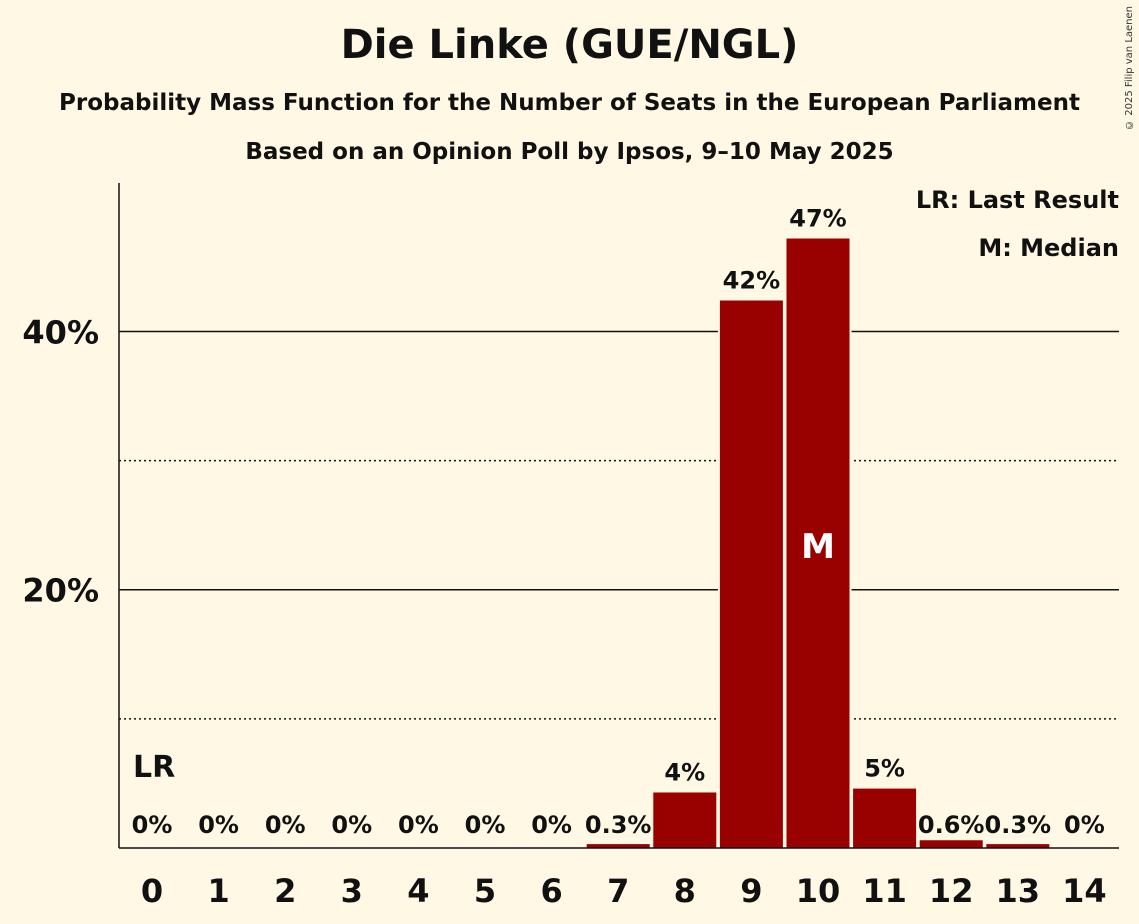 The height and width of the screenshot is (924, 1139). I want to click on data-label-14: 0%, so click(1084, 825).